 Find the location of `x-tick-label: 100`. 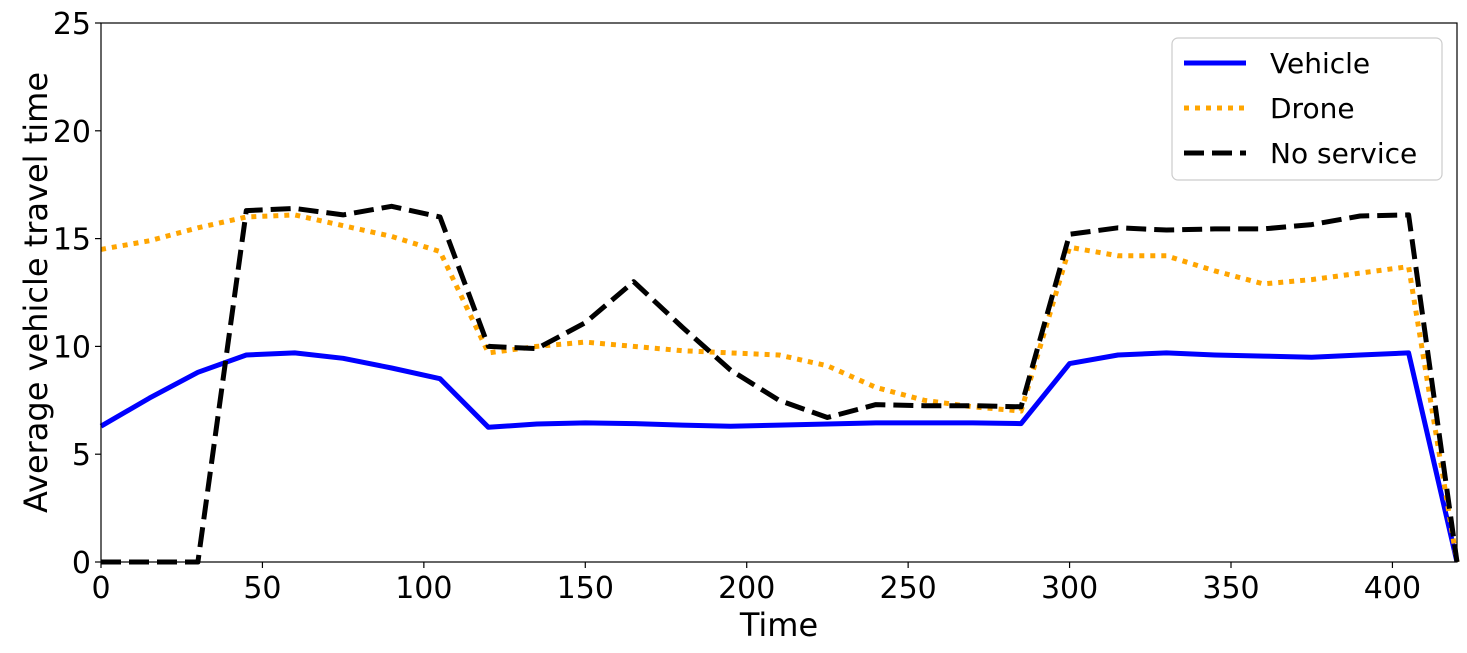

x-tick-label: 100 is located at coordinates (423, 588).